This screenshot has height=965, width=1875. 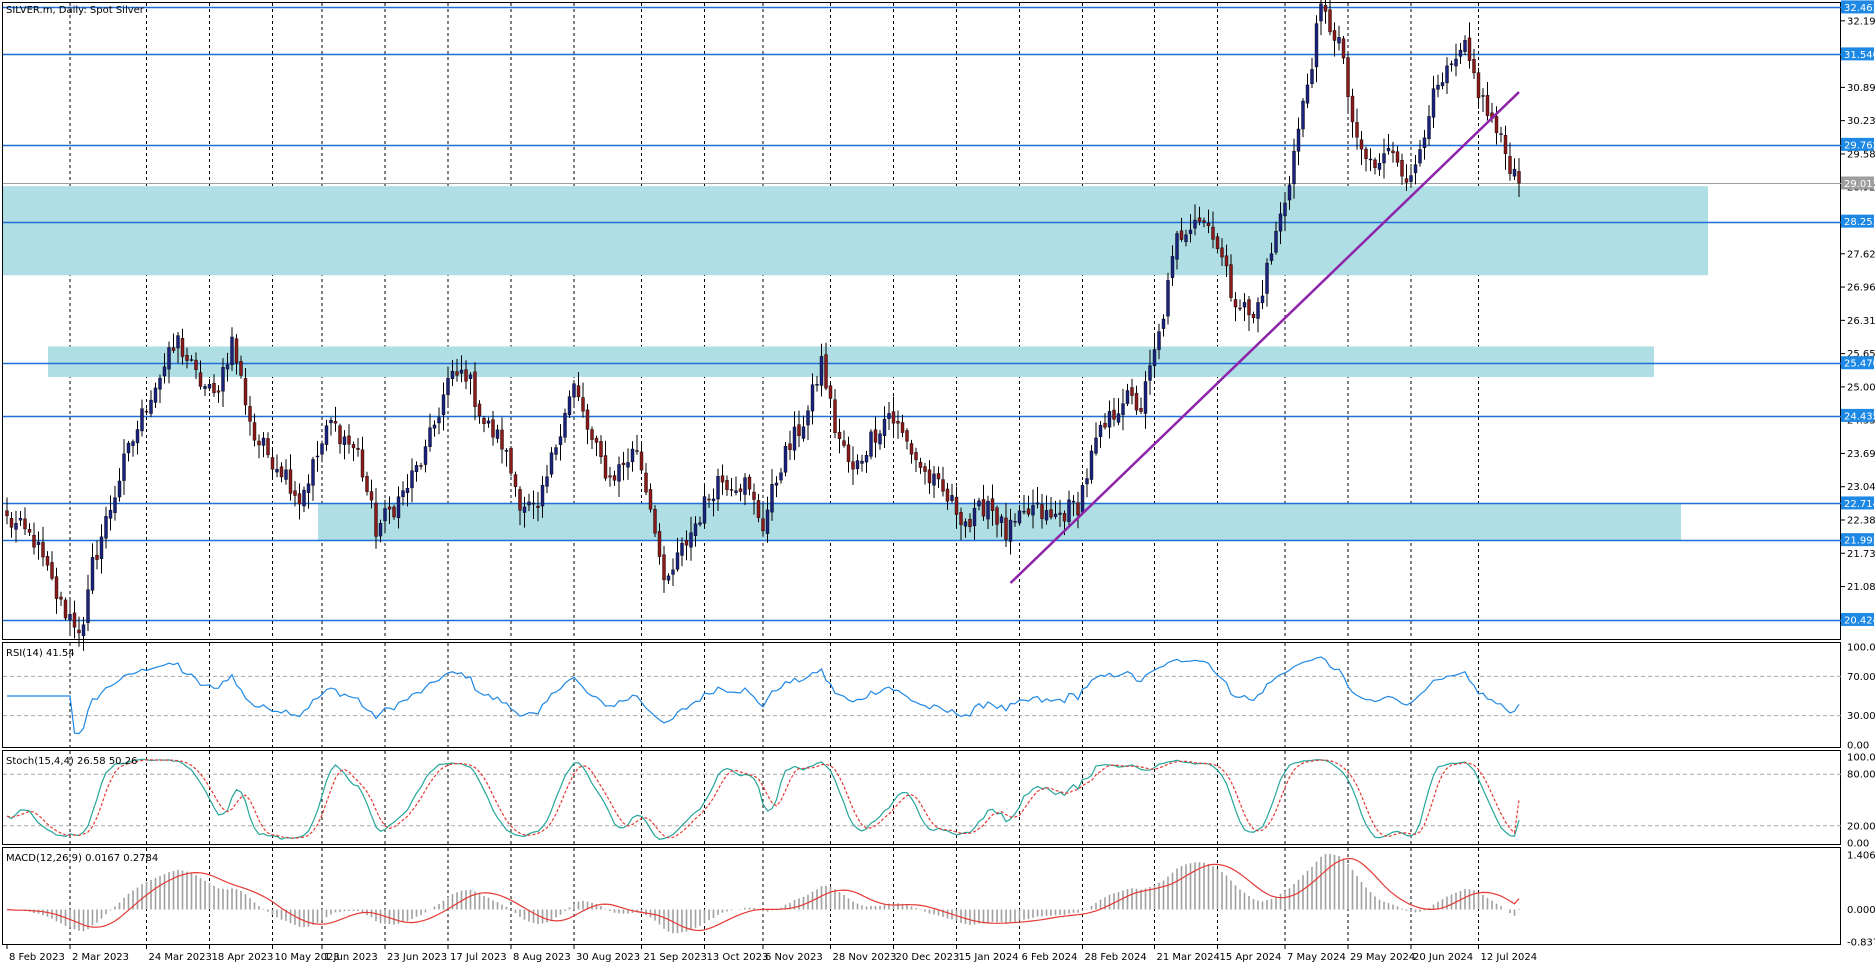 I want to click on stoch-panel-frame, so click(x=921, y=797).